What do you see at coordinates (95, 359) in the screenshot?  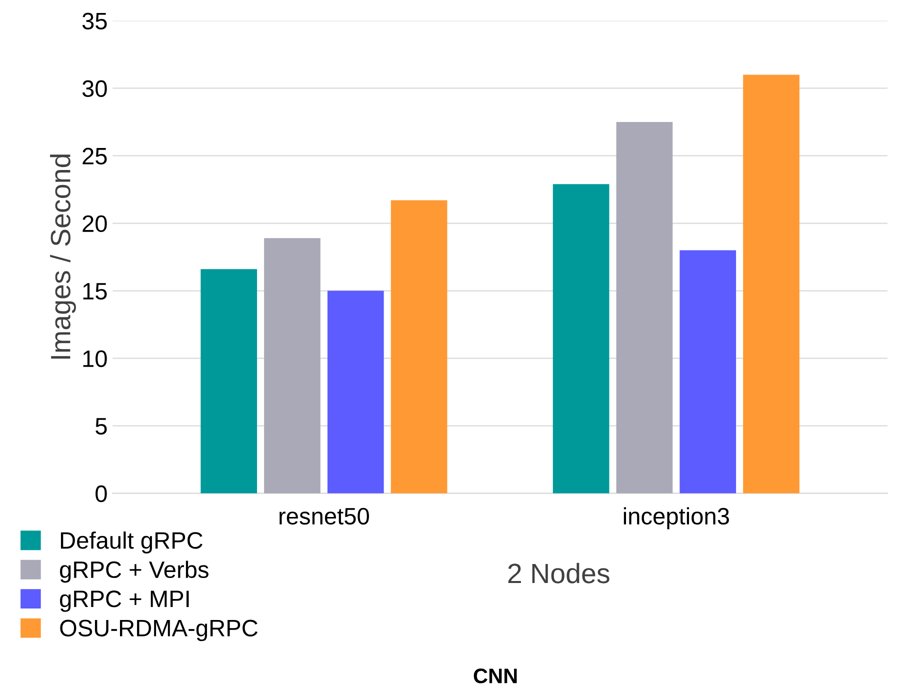 I see `y-tick-label: 10` at bounding box center [95, 359].